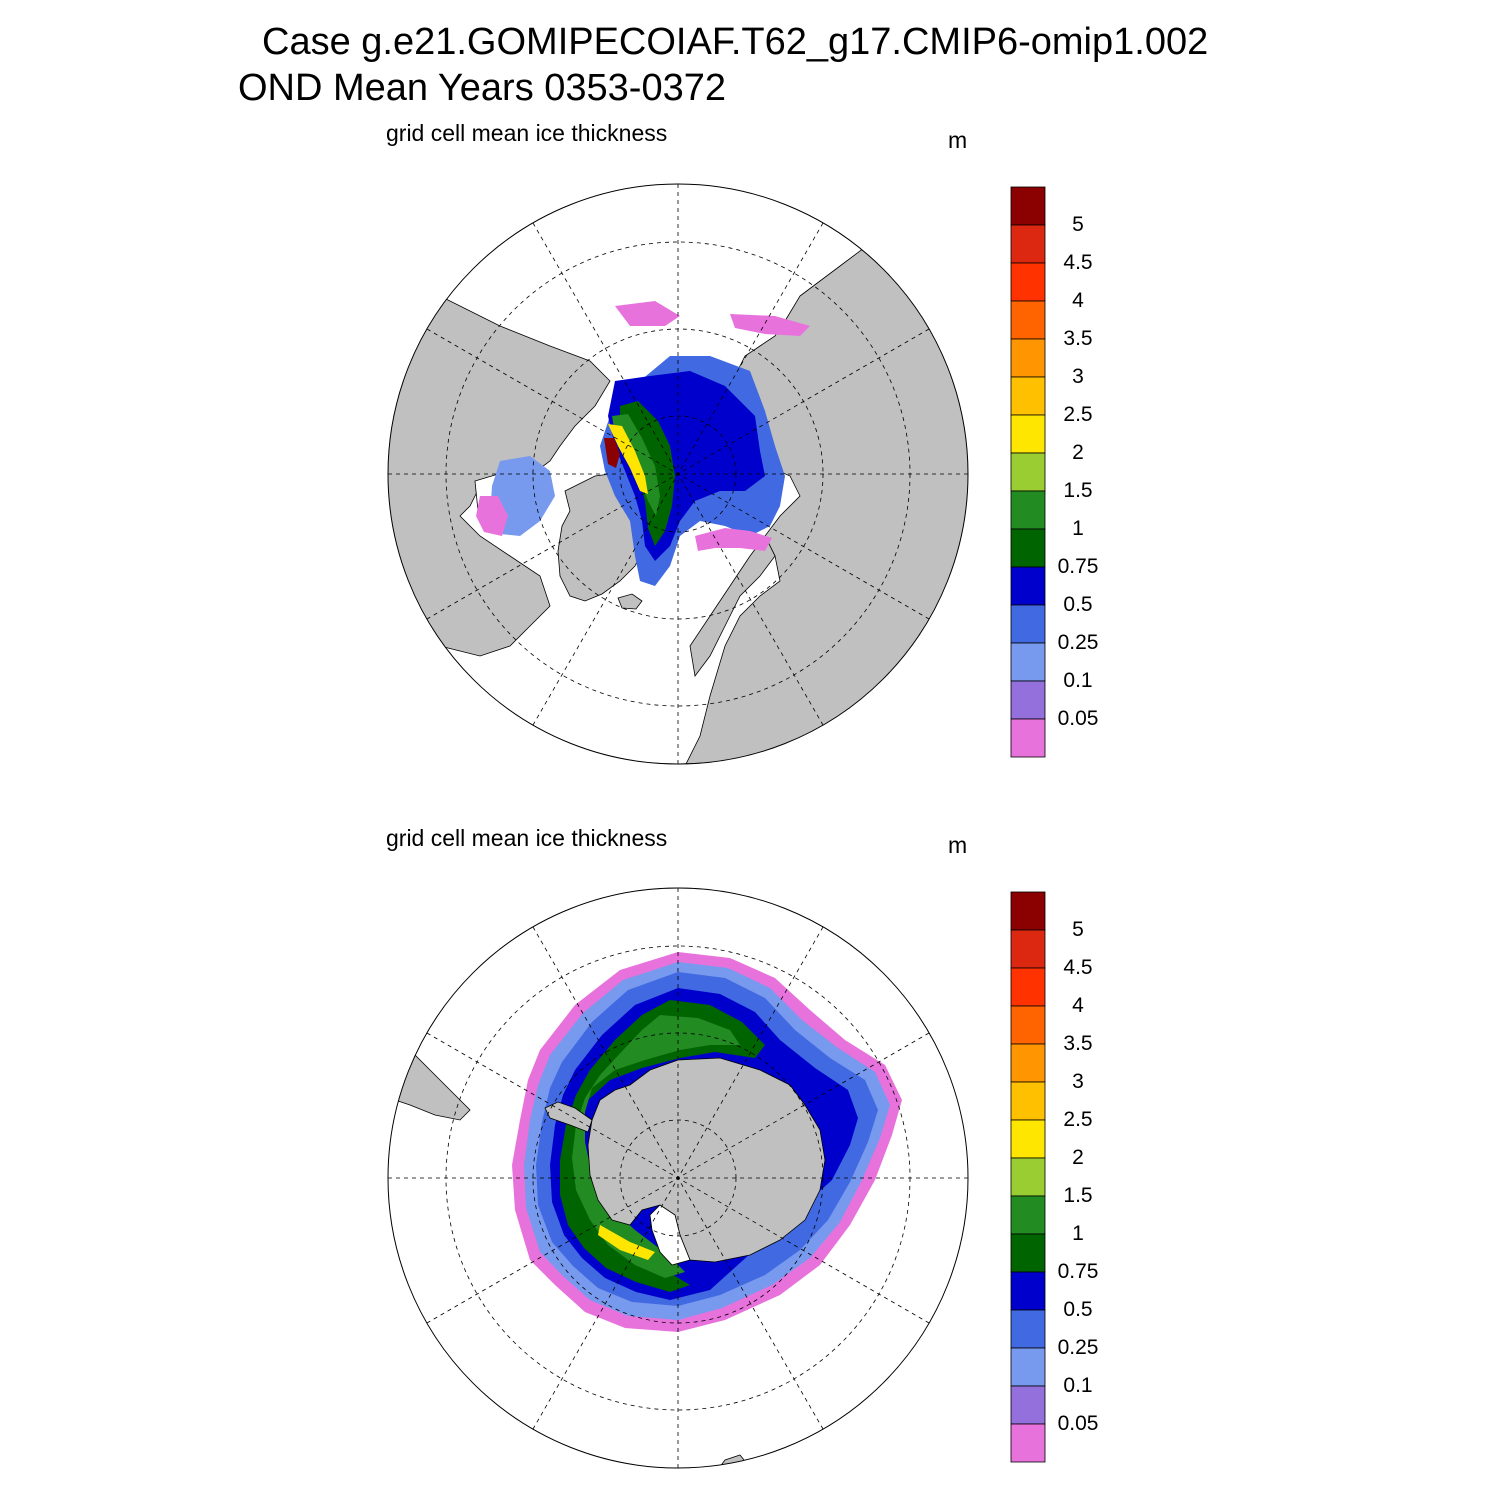  What do you see at coordinates (1078, 376) in the screenshot?
I see `north-colorbar-label: 3` at bounding box center [1078, 376].